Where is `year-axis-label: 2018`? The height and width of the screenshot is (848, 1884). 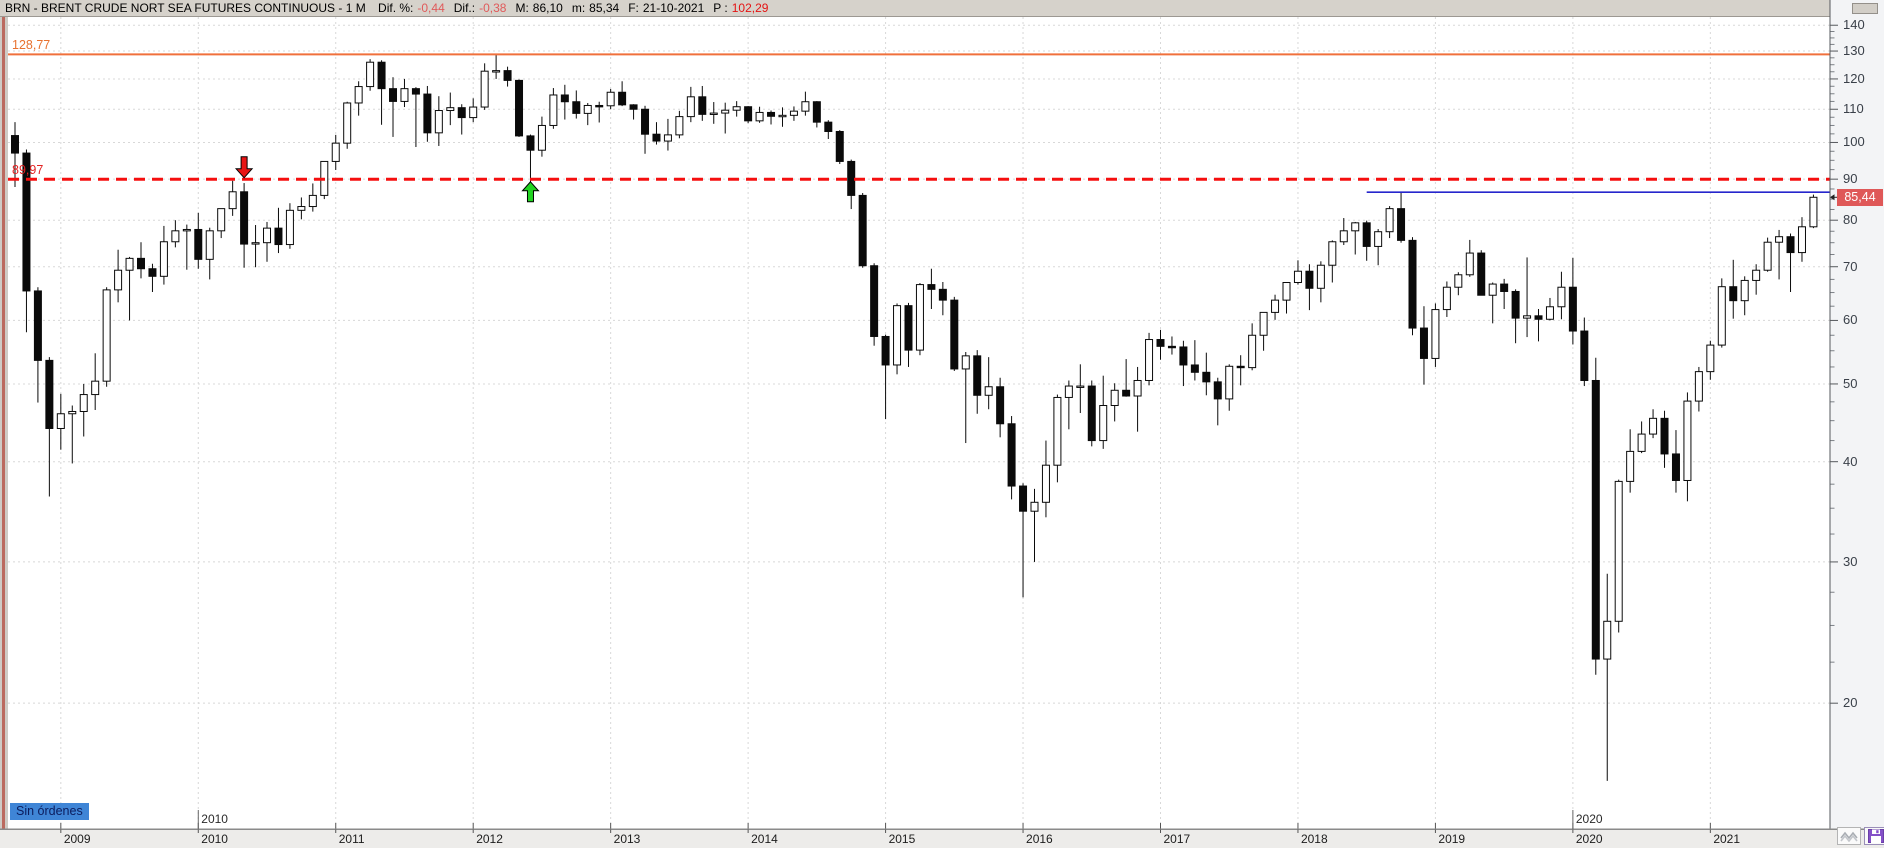 year-axis-label: 2018 is located at coordinates (1314, 839).